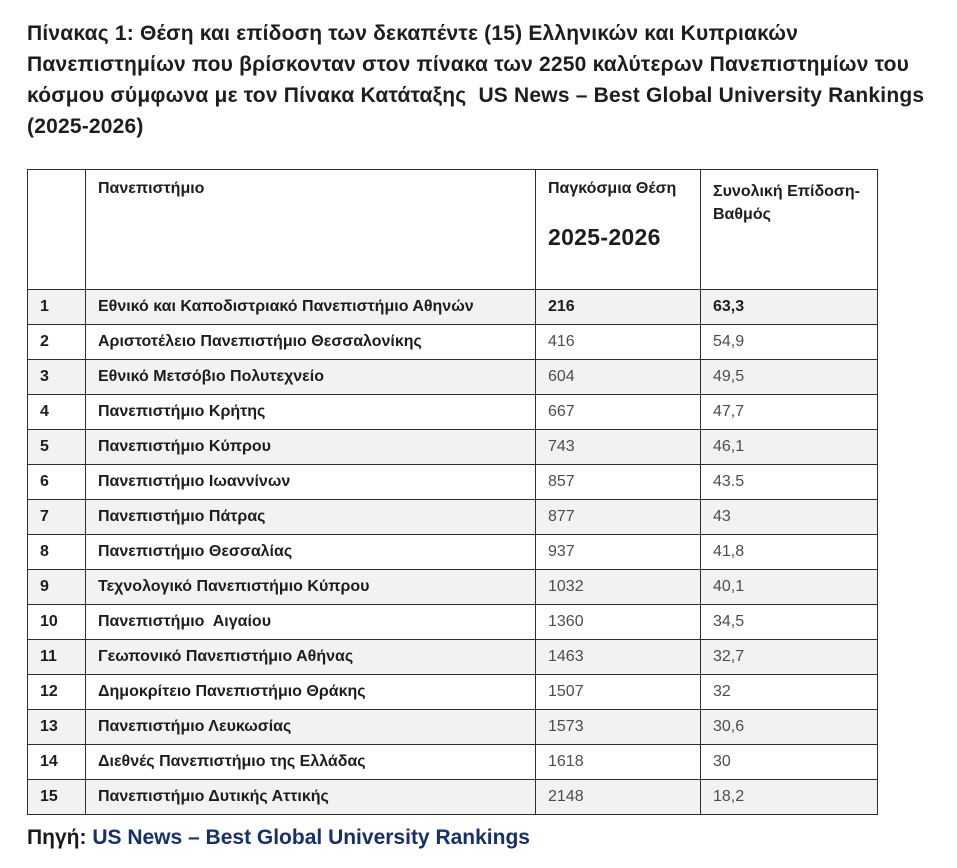 The height and width of the screenshot is (868, 957). What do you see at coordinates (310, 587) in the screenshot?
I see `university-name-cell: Τεχνολογικό Πανεπιστήμιο Κύπρου` at bounding box center [310, 587].